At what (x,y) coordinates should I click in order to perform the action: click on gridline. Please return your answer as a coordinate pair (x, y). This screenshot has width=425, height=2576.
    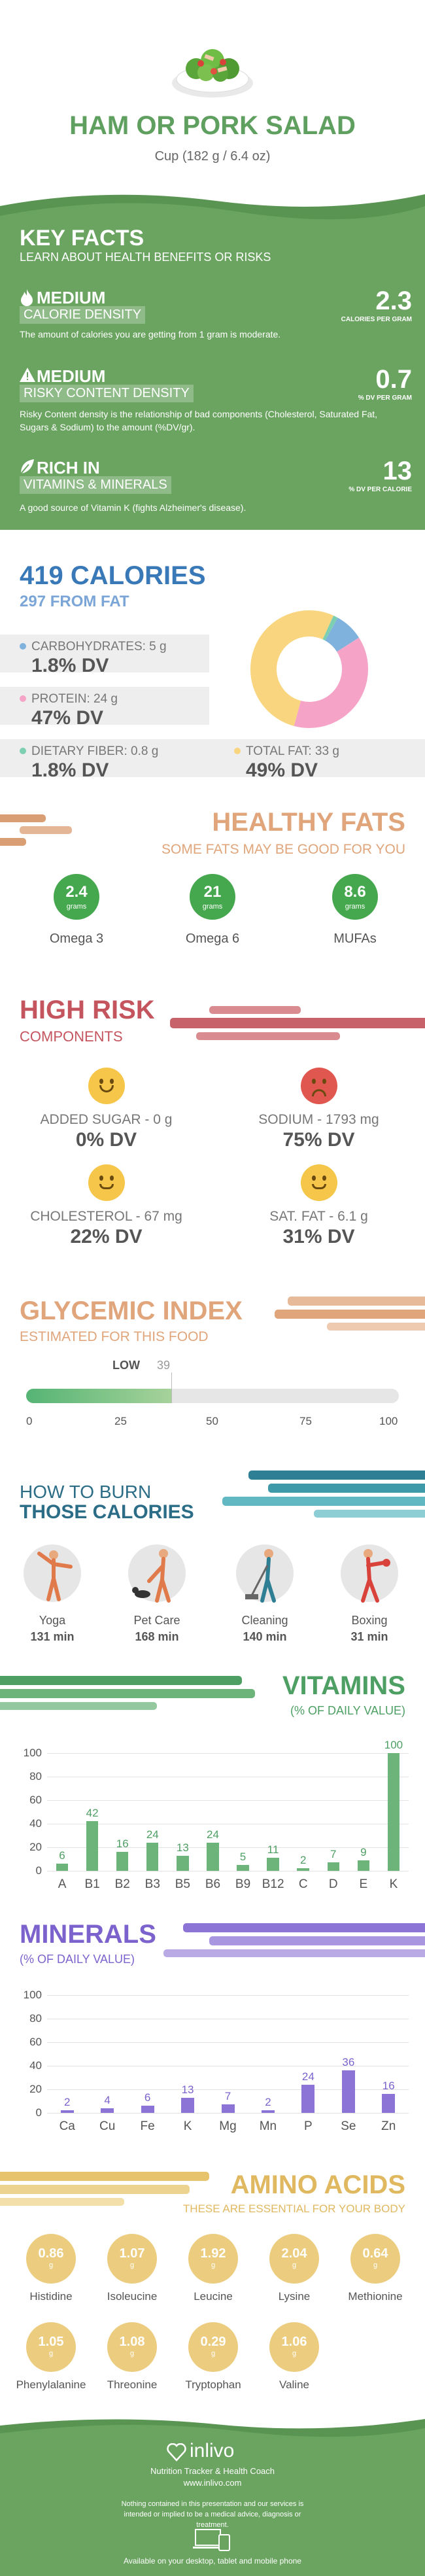
    Looking at the image, I should click on (228, 2113).